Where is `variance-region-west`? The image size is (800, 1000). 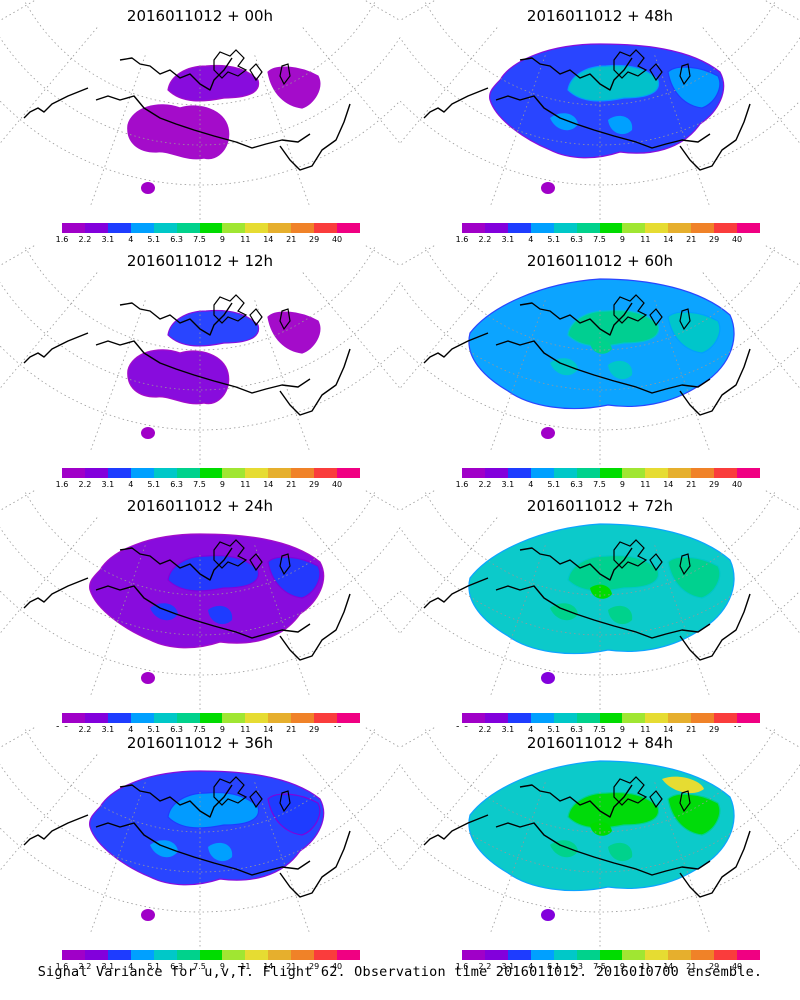
variance-region-west is located at coordinates (178, 132).